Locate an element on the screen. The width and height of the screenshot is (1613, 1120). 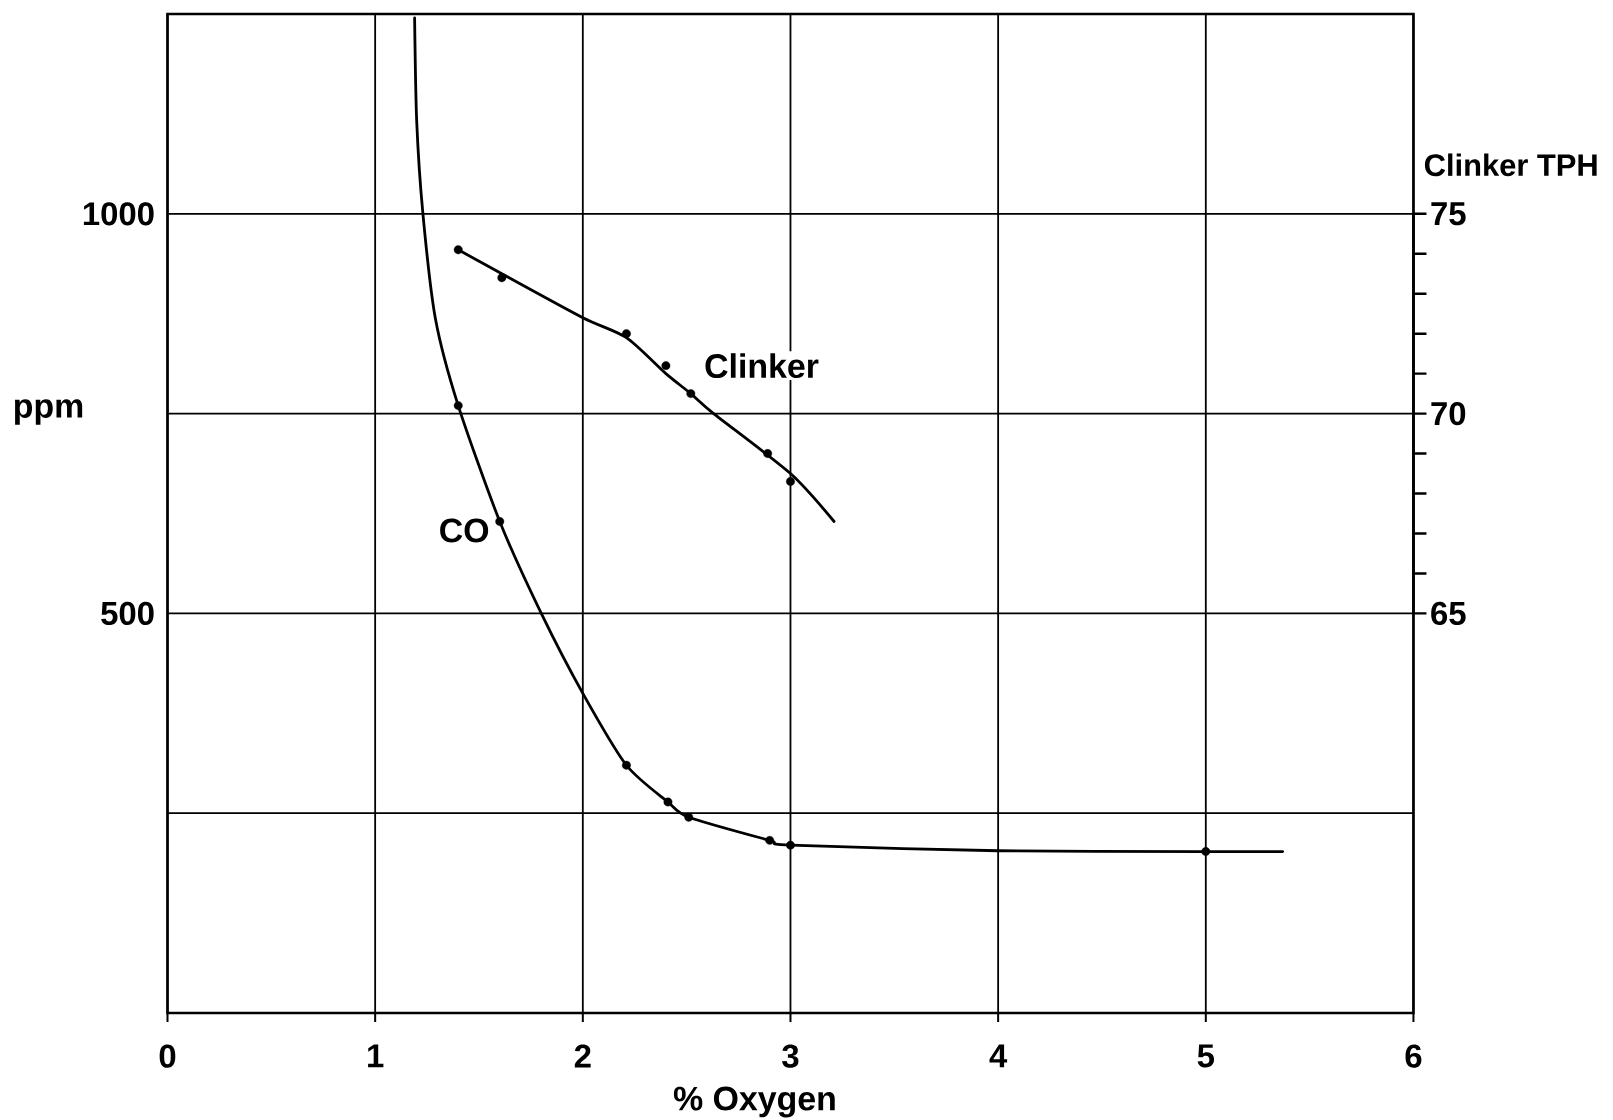
x-tick-label: 4 is located at coordinates (998, 1056).